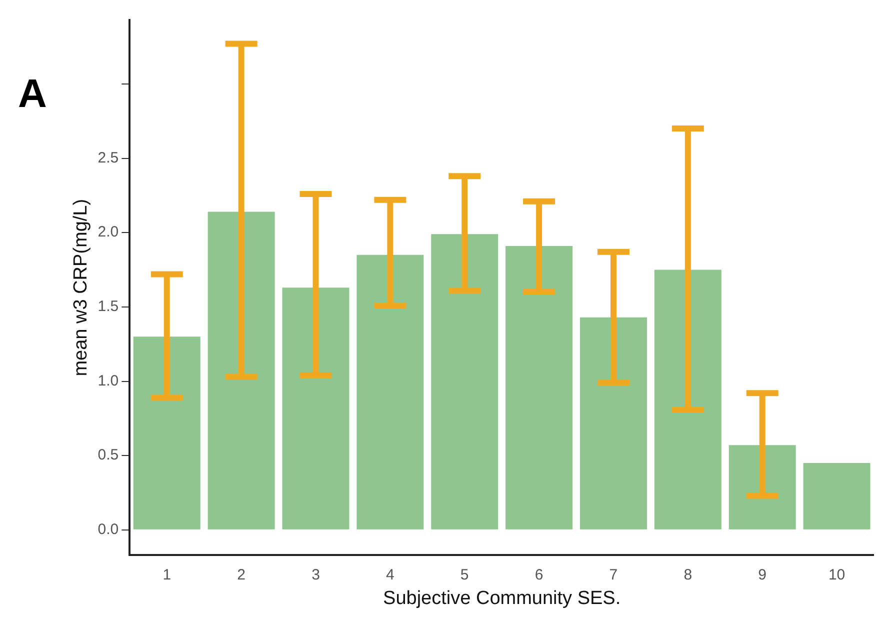  I want to click on x-tick-label: 8, so click(688, 575).